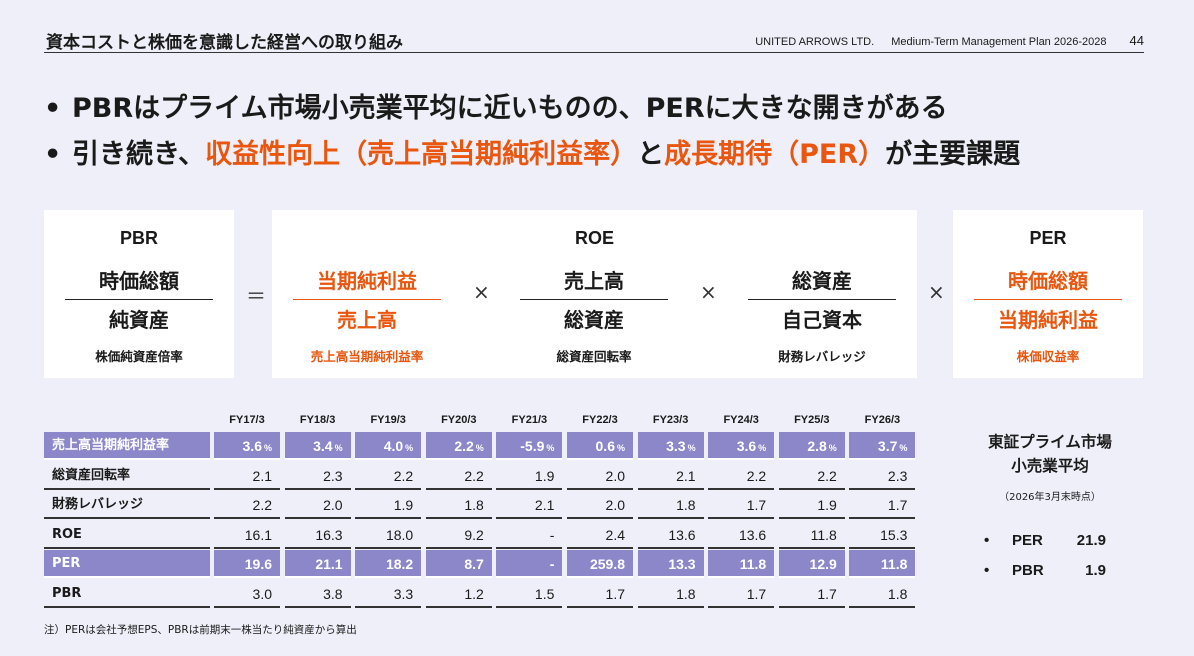  Describe the element at coordinates (403, 505) in the screenshot. I see `cell-value: 1.9` at that location.